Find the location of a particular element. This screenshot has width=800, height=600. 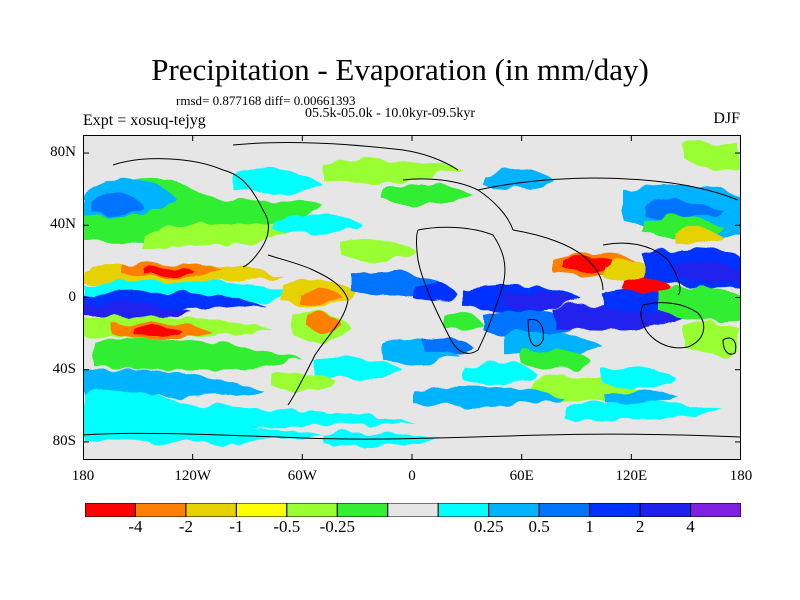

colorbar-label: -2 is located at coordinates (185, 526).